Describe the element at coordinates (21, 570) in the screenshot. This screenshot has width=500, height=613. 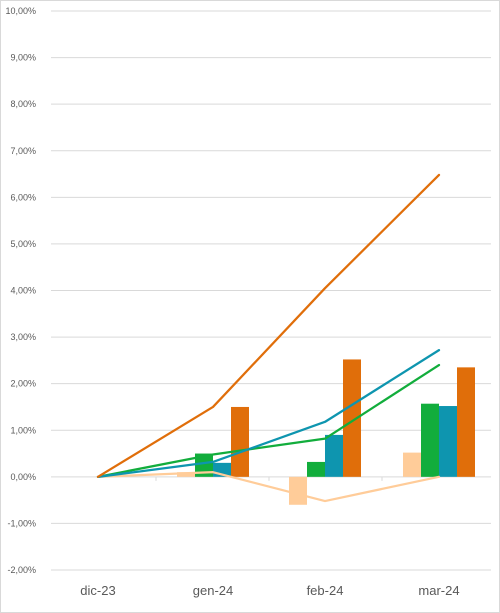
I see `y-tick-label: -2,00%` at that location.